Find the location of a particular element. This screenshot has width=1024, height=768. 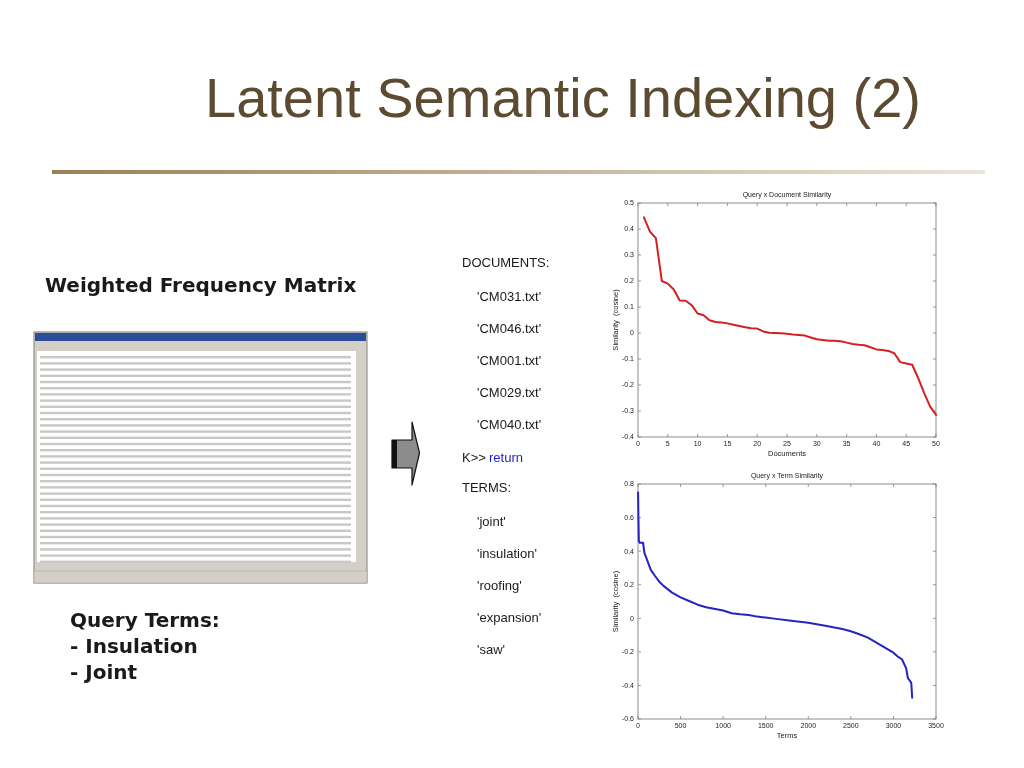

text: DOCUMENTS: is located at coordinates (506, 262).